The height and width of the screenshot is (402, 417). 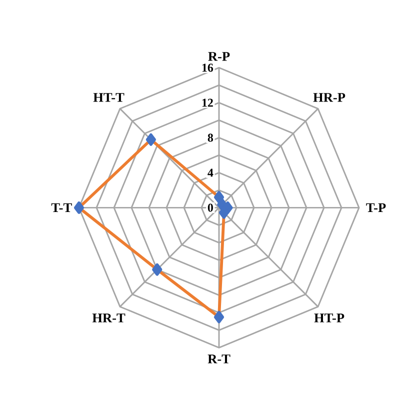 I want to click on y-tick-label: 12, so click(x=207, y=102).